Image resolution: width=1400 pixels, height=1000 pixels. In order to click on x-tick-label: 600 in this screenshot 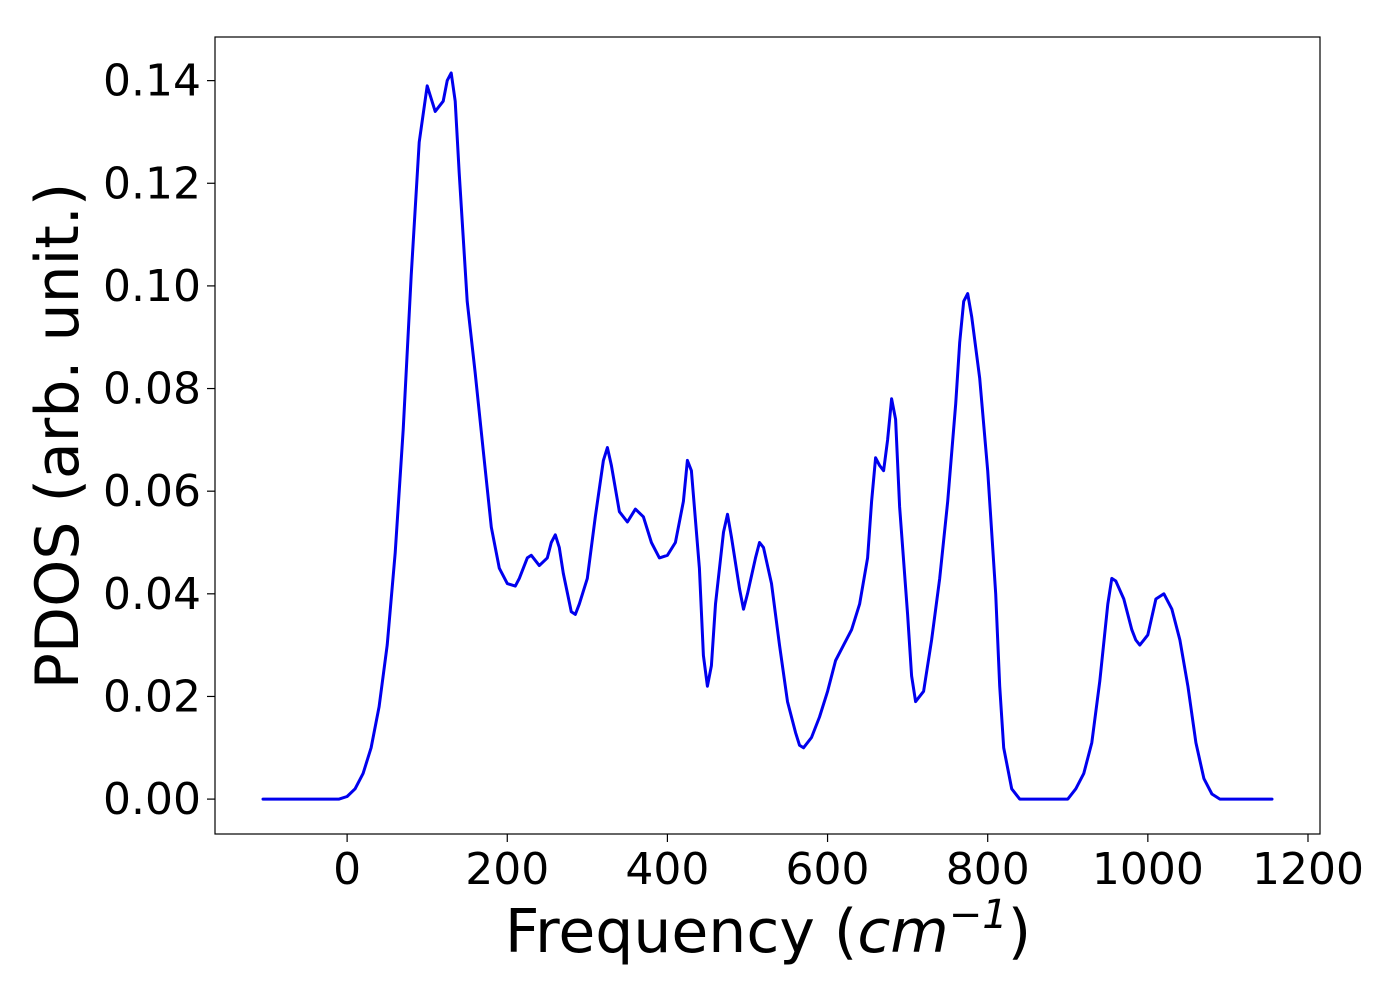, I will do `click(828, 869)`.